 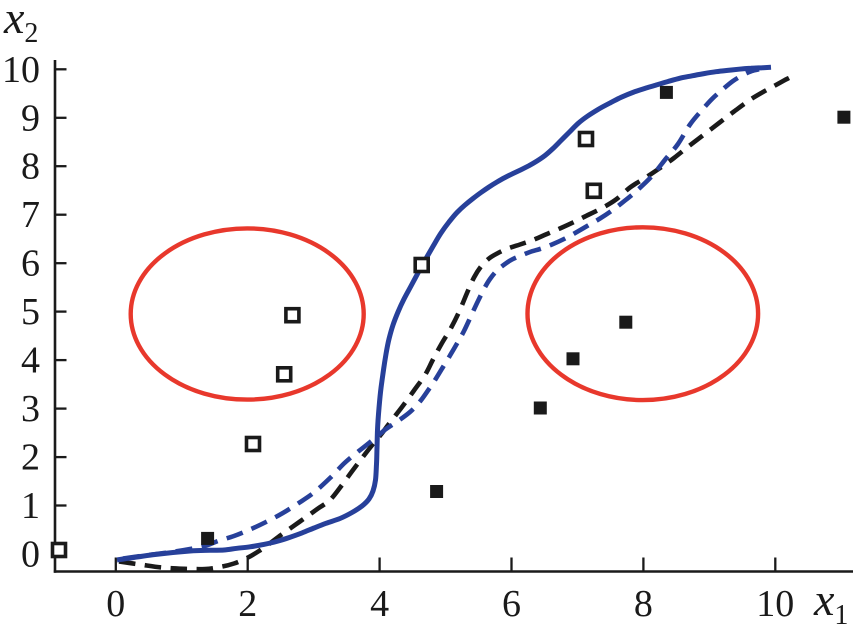 What do you see at coordinates (830, 602) in the screenshot?
I see `svg-text: x1` at bounding box center [830, 602].